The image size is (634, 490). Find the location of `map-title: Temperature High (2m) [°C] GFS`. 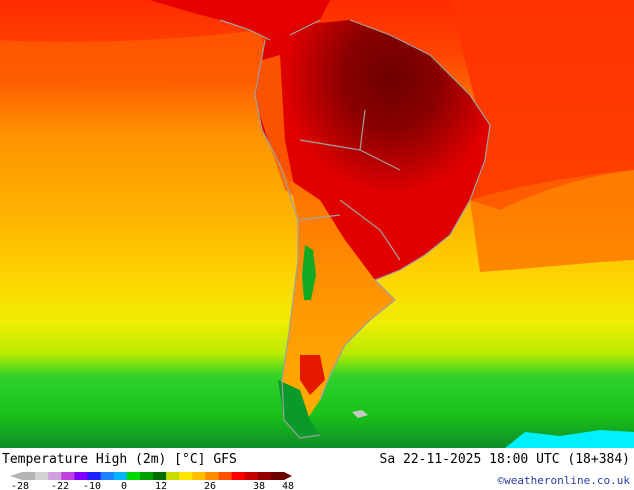

map-title: Temperature High (2m) [°C] GFS is located at coordinates (119, 459).